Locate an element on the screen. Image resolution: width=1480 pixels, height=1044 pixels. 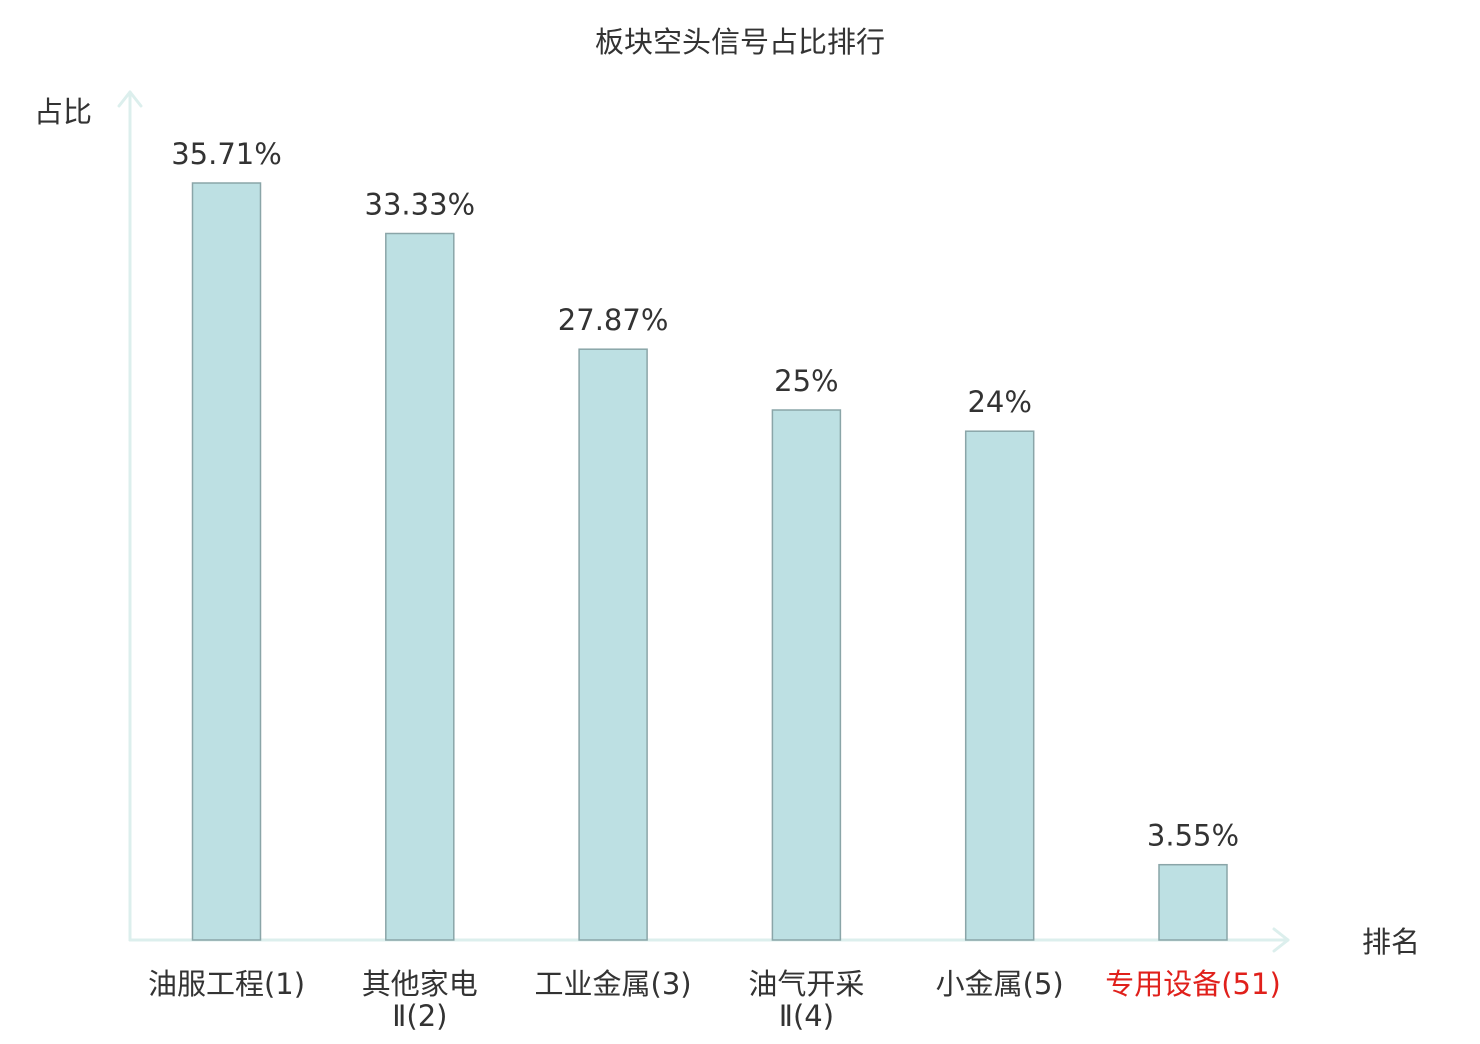
x-axis-label: 排名 is located at coordinates (1391, 942).